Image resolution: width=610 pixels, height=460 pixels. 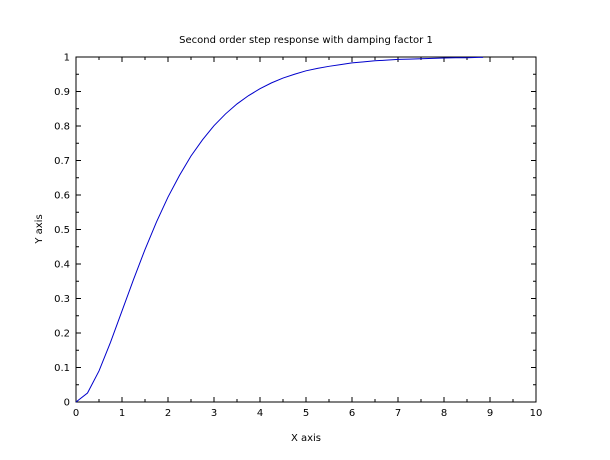 What do you see at coordinates (536, 413) in the screenshot?
I see `x-tick-label: 10` at bounding box center [536, 413].